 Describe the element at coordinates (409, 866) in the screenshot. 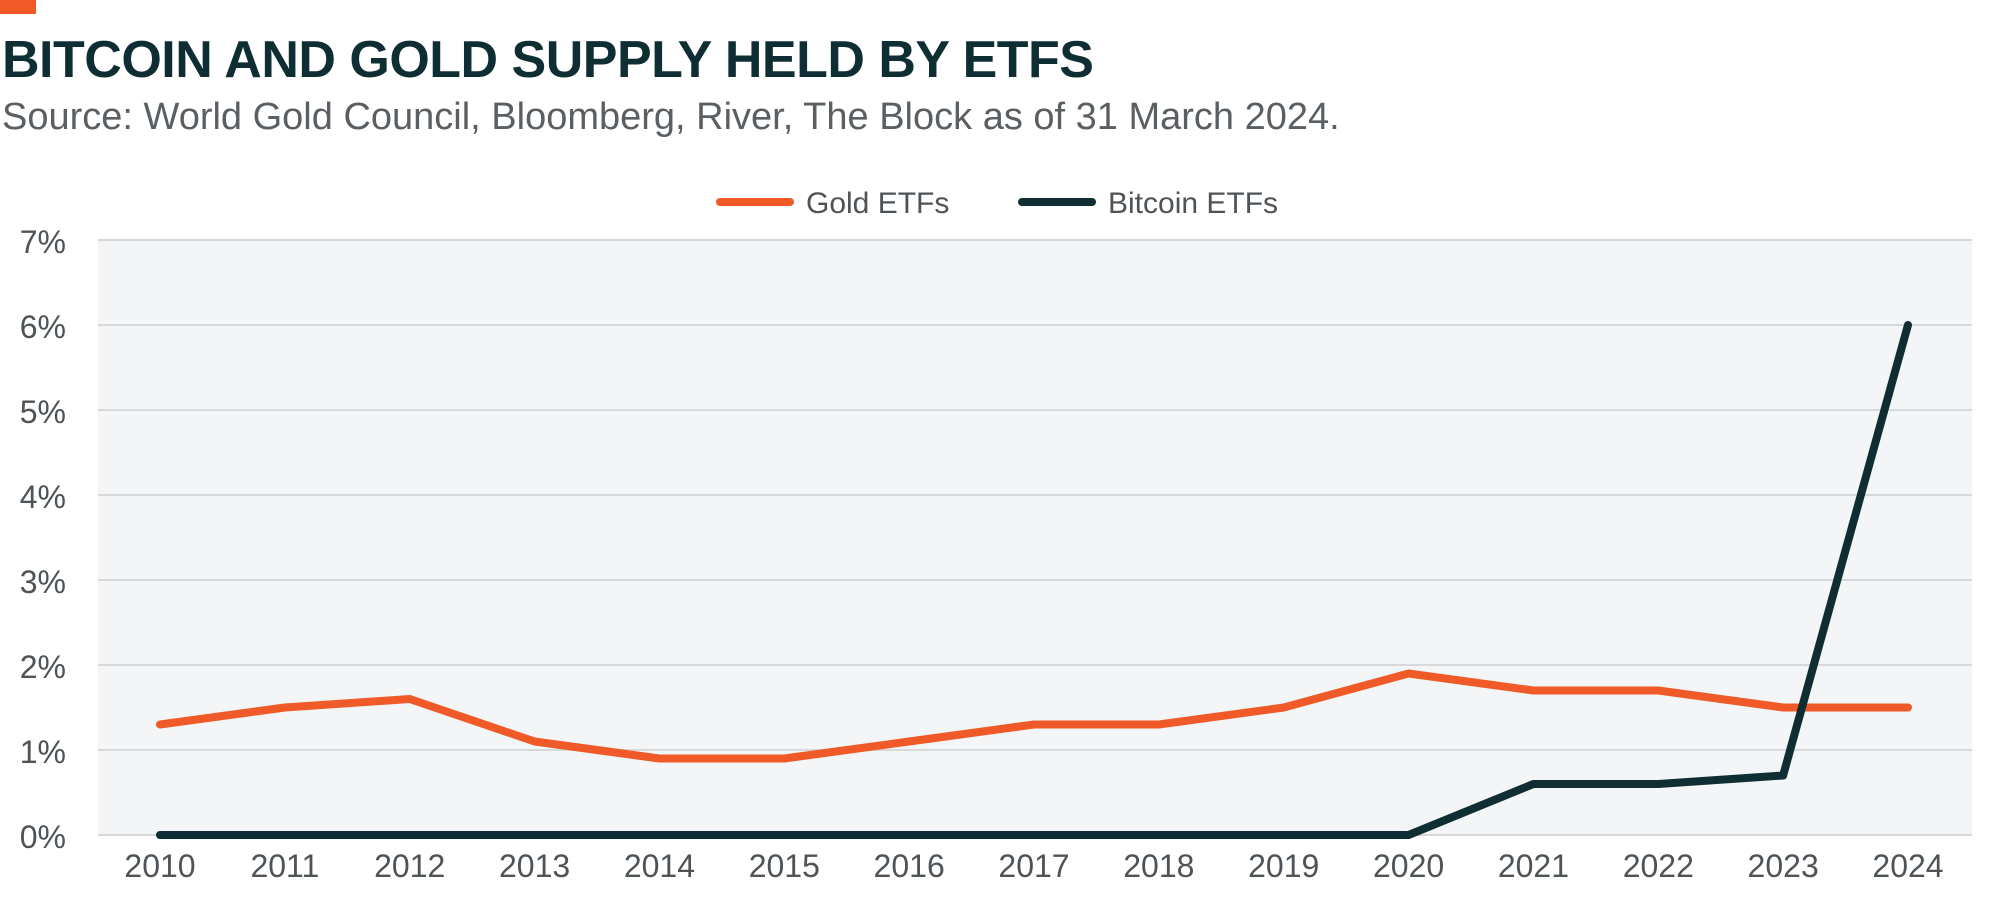

I see `x-tick-label: 2012` at that location.